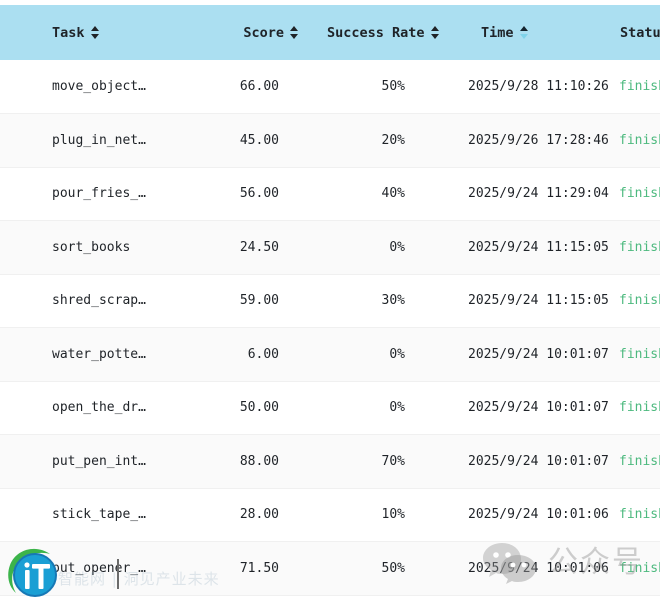  Describe the element at coordinates (260, 301) in the screenshot. I see `cell-score: 59.00` at that location.